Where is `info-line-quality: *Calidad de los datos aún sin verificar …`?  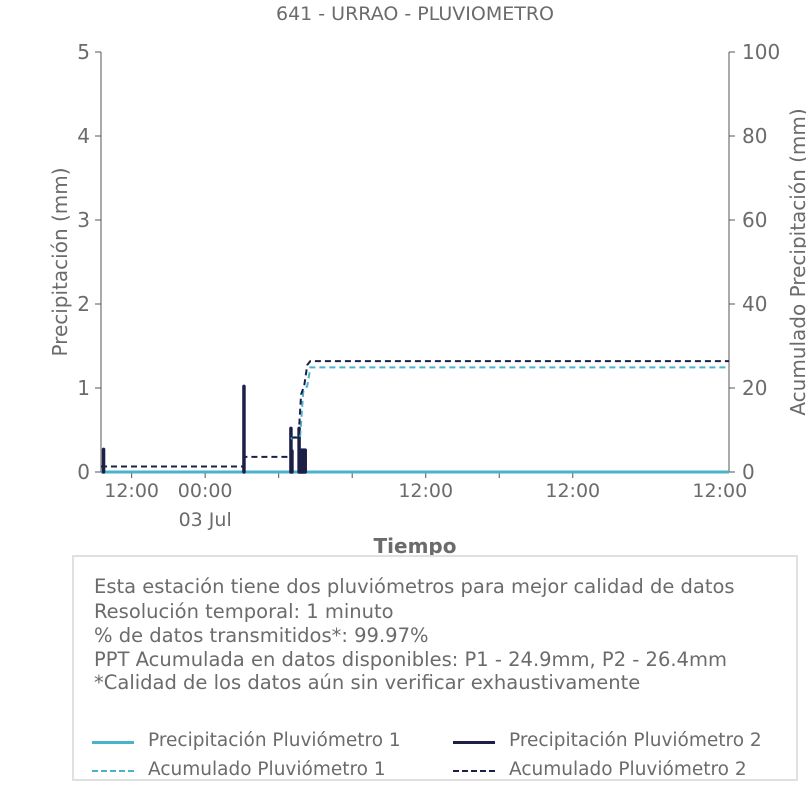 info-line-quality: *Calidad de los datos aún sin verificar … is located at coordinates (367, 682).